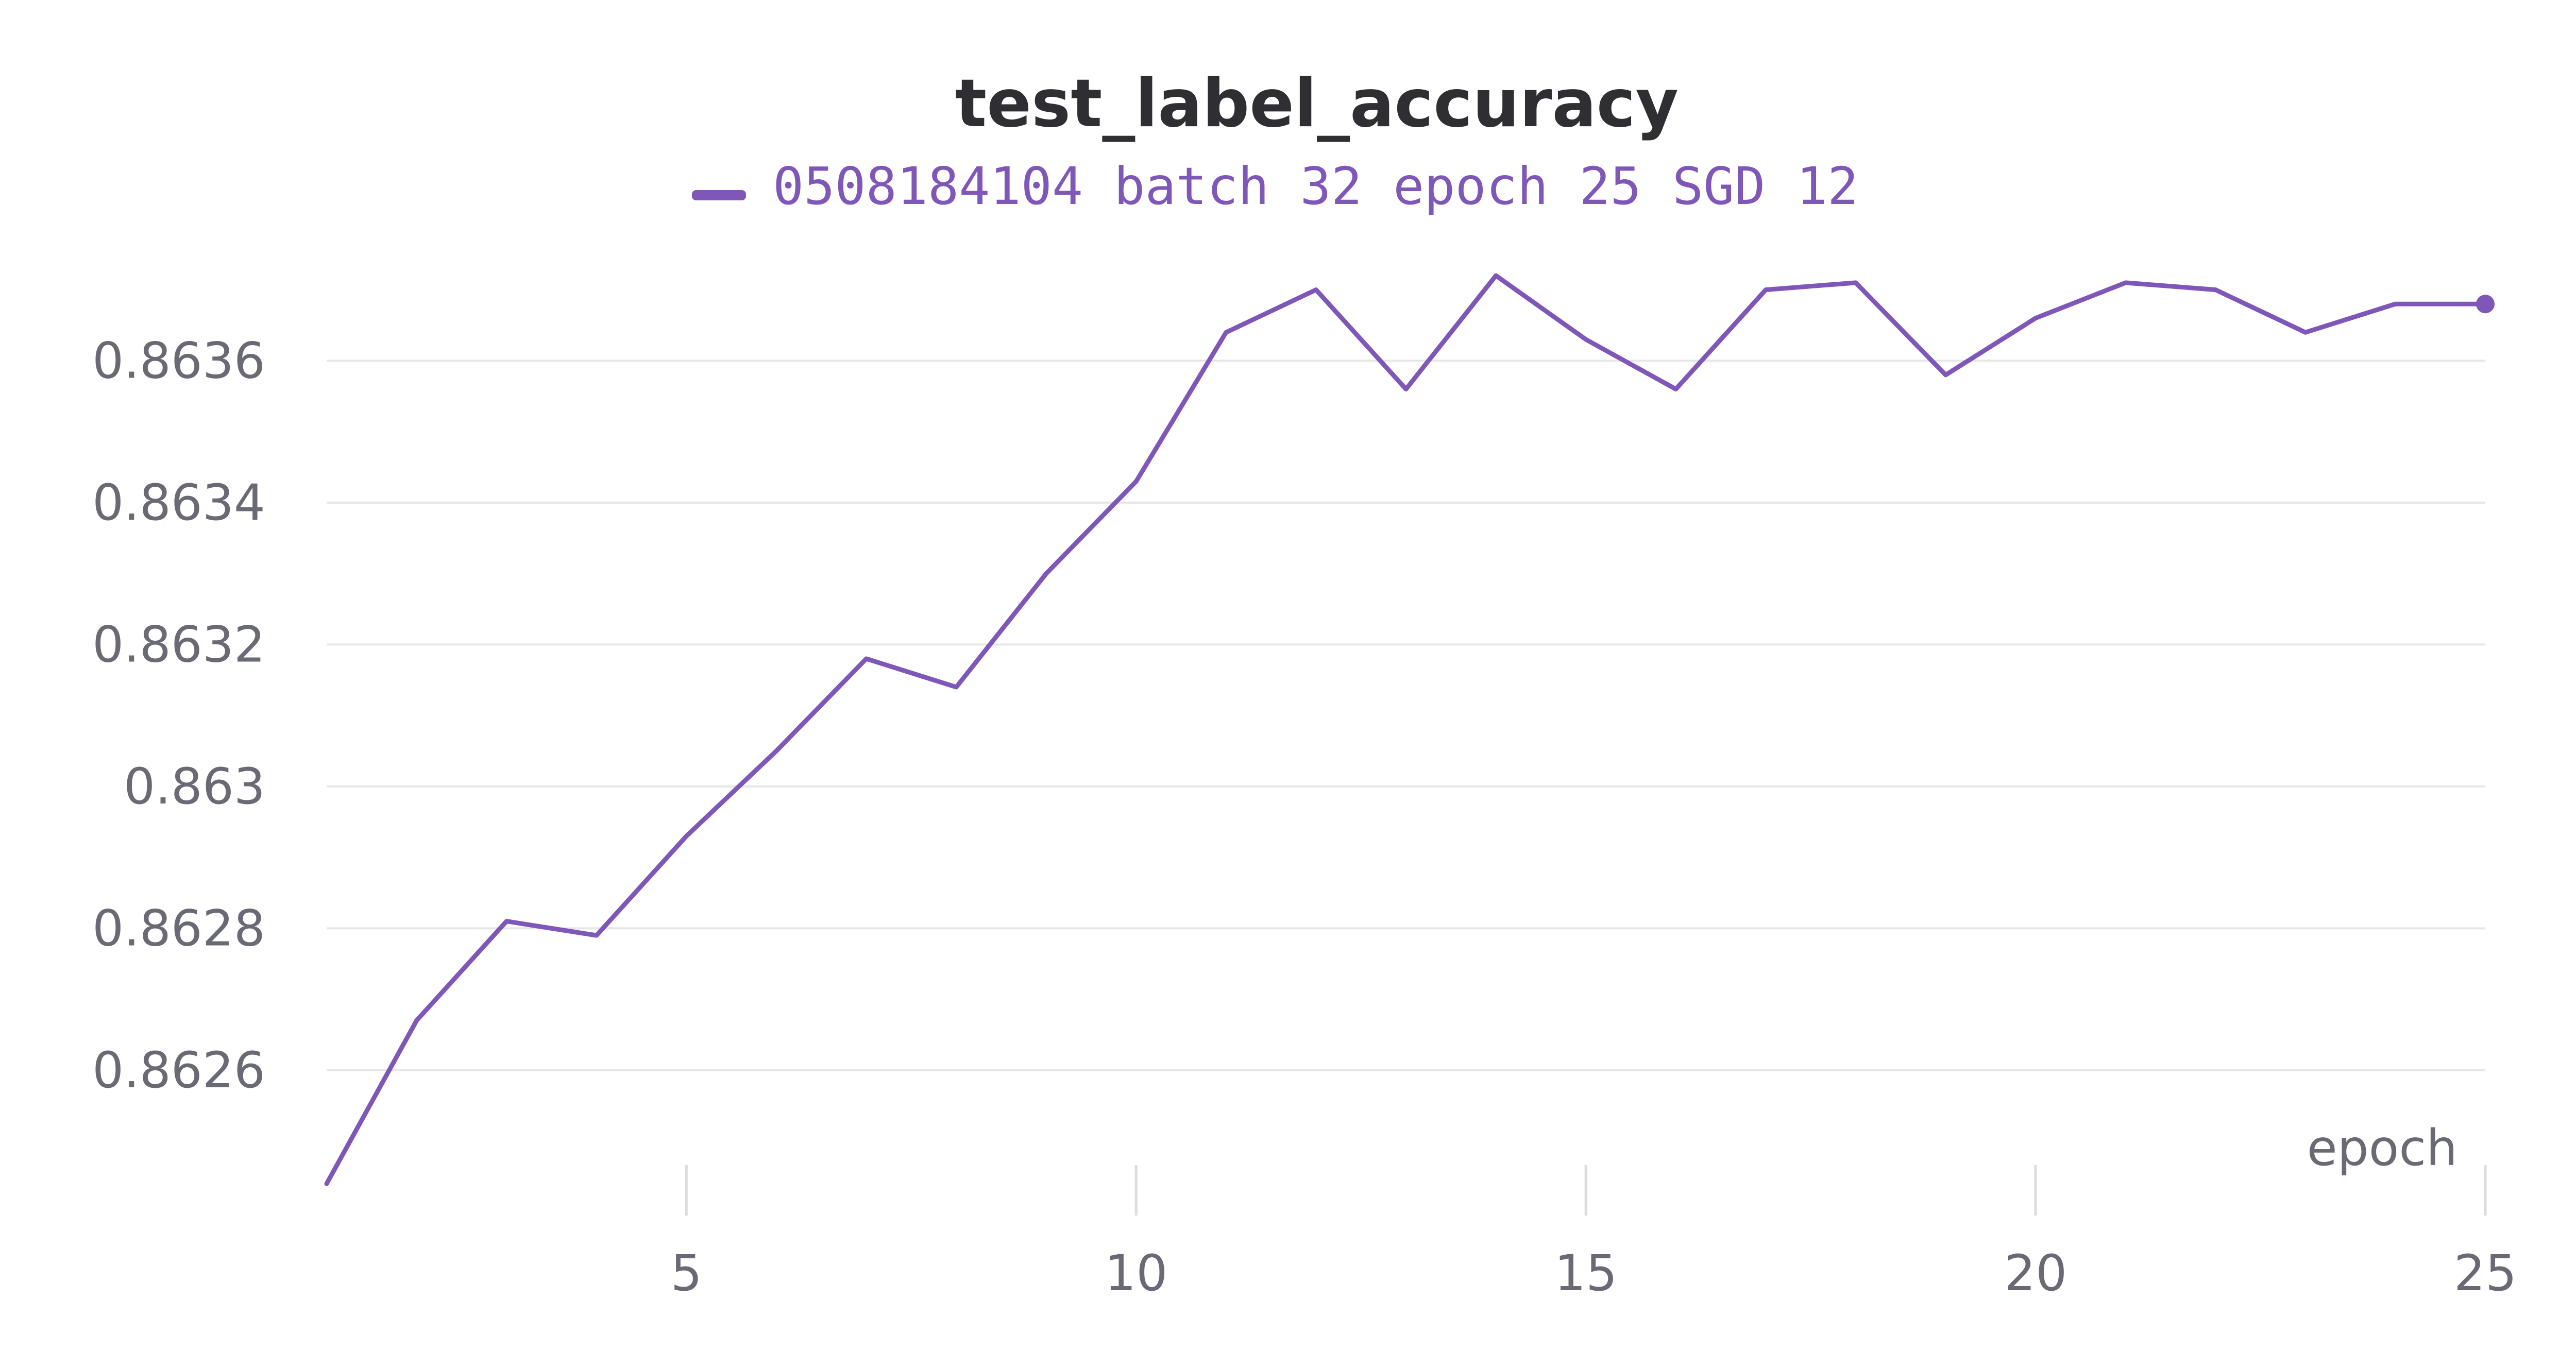 The image size is (2576, 1368). Describe the element at coordinates (1136, 1273) in the screenshot. I see `x-tick-label: 10` at that location.